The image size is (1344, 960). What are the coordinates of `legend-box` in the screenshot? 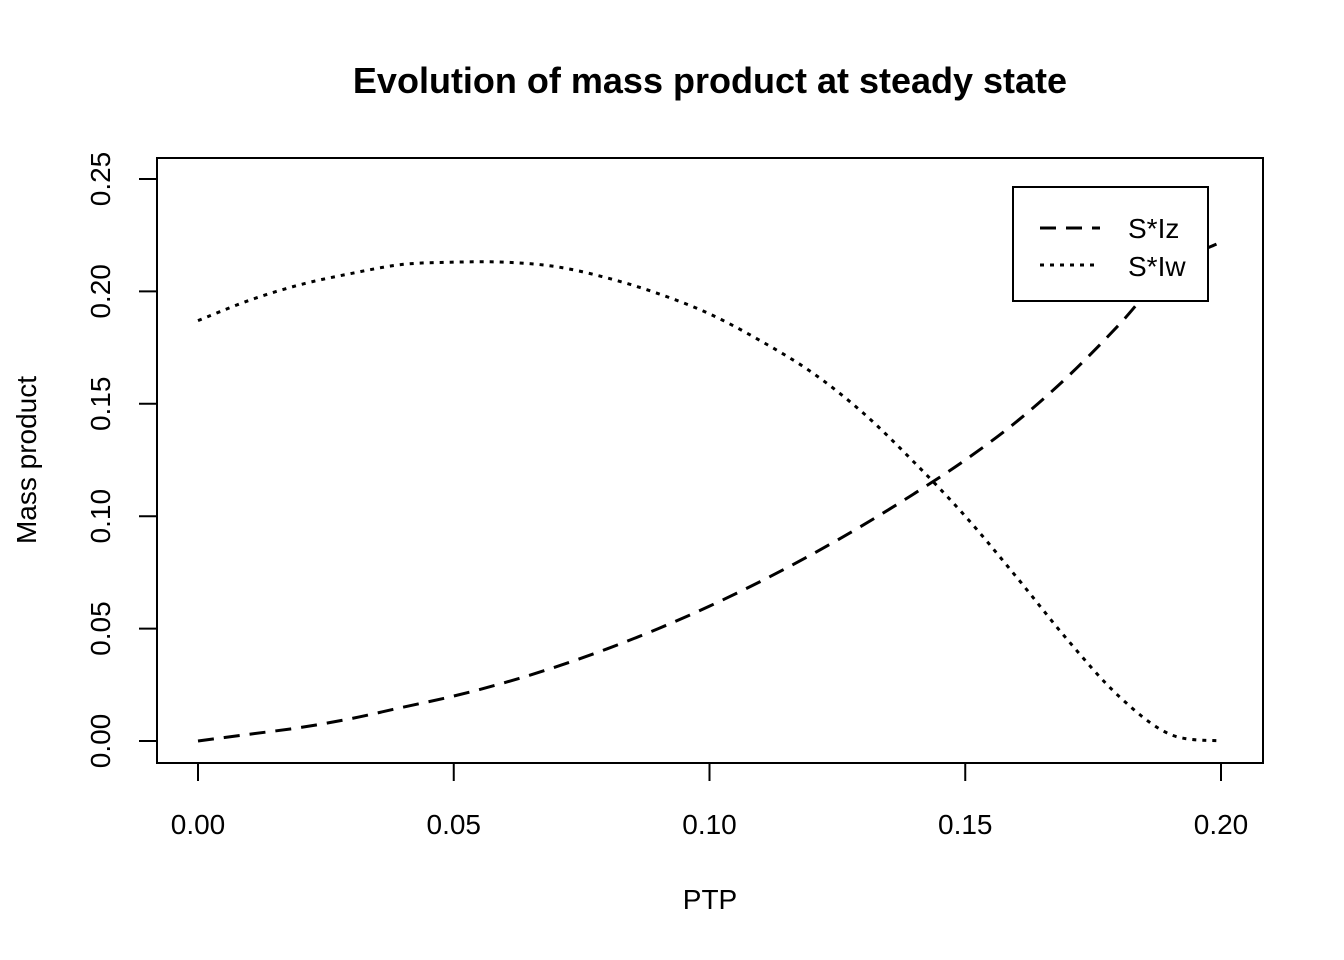 It's located at (1110, 244).